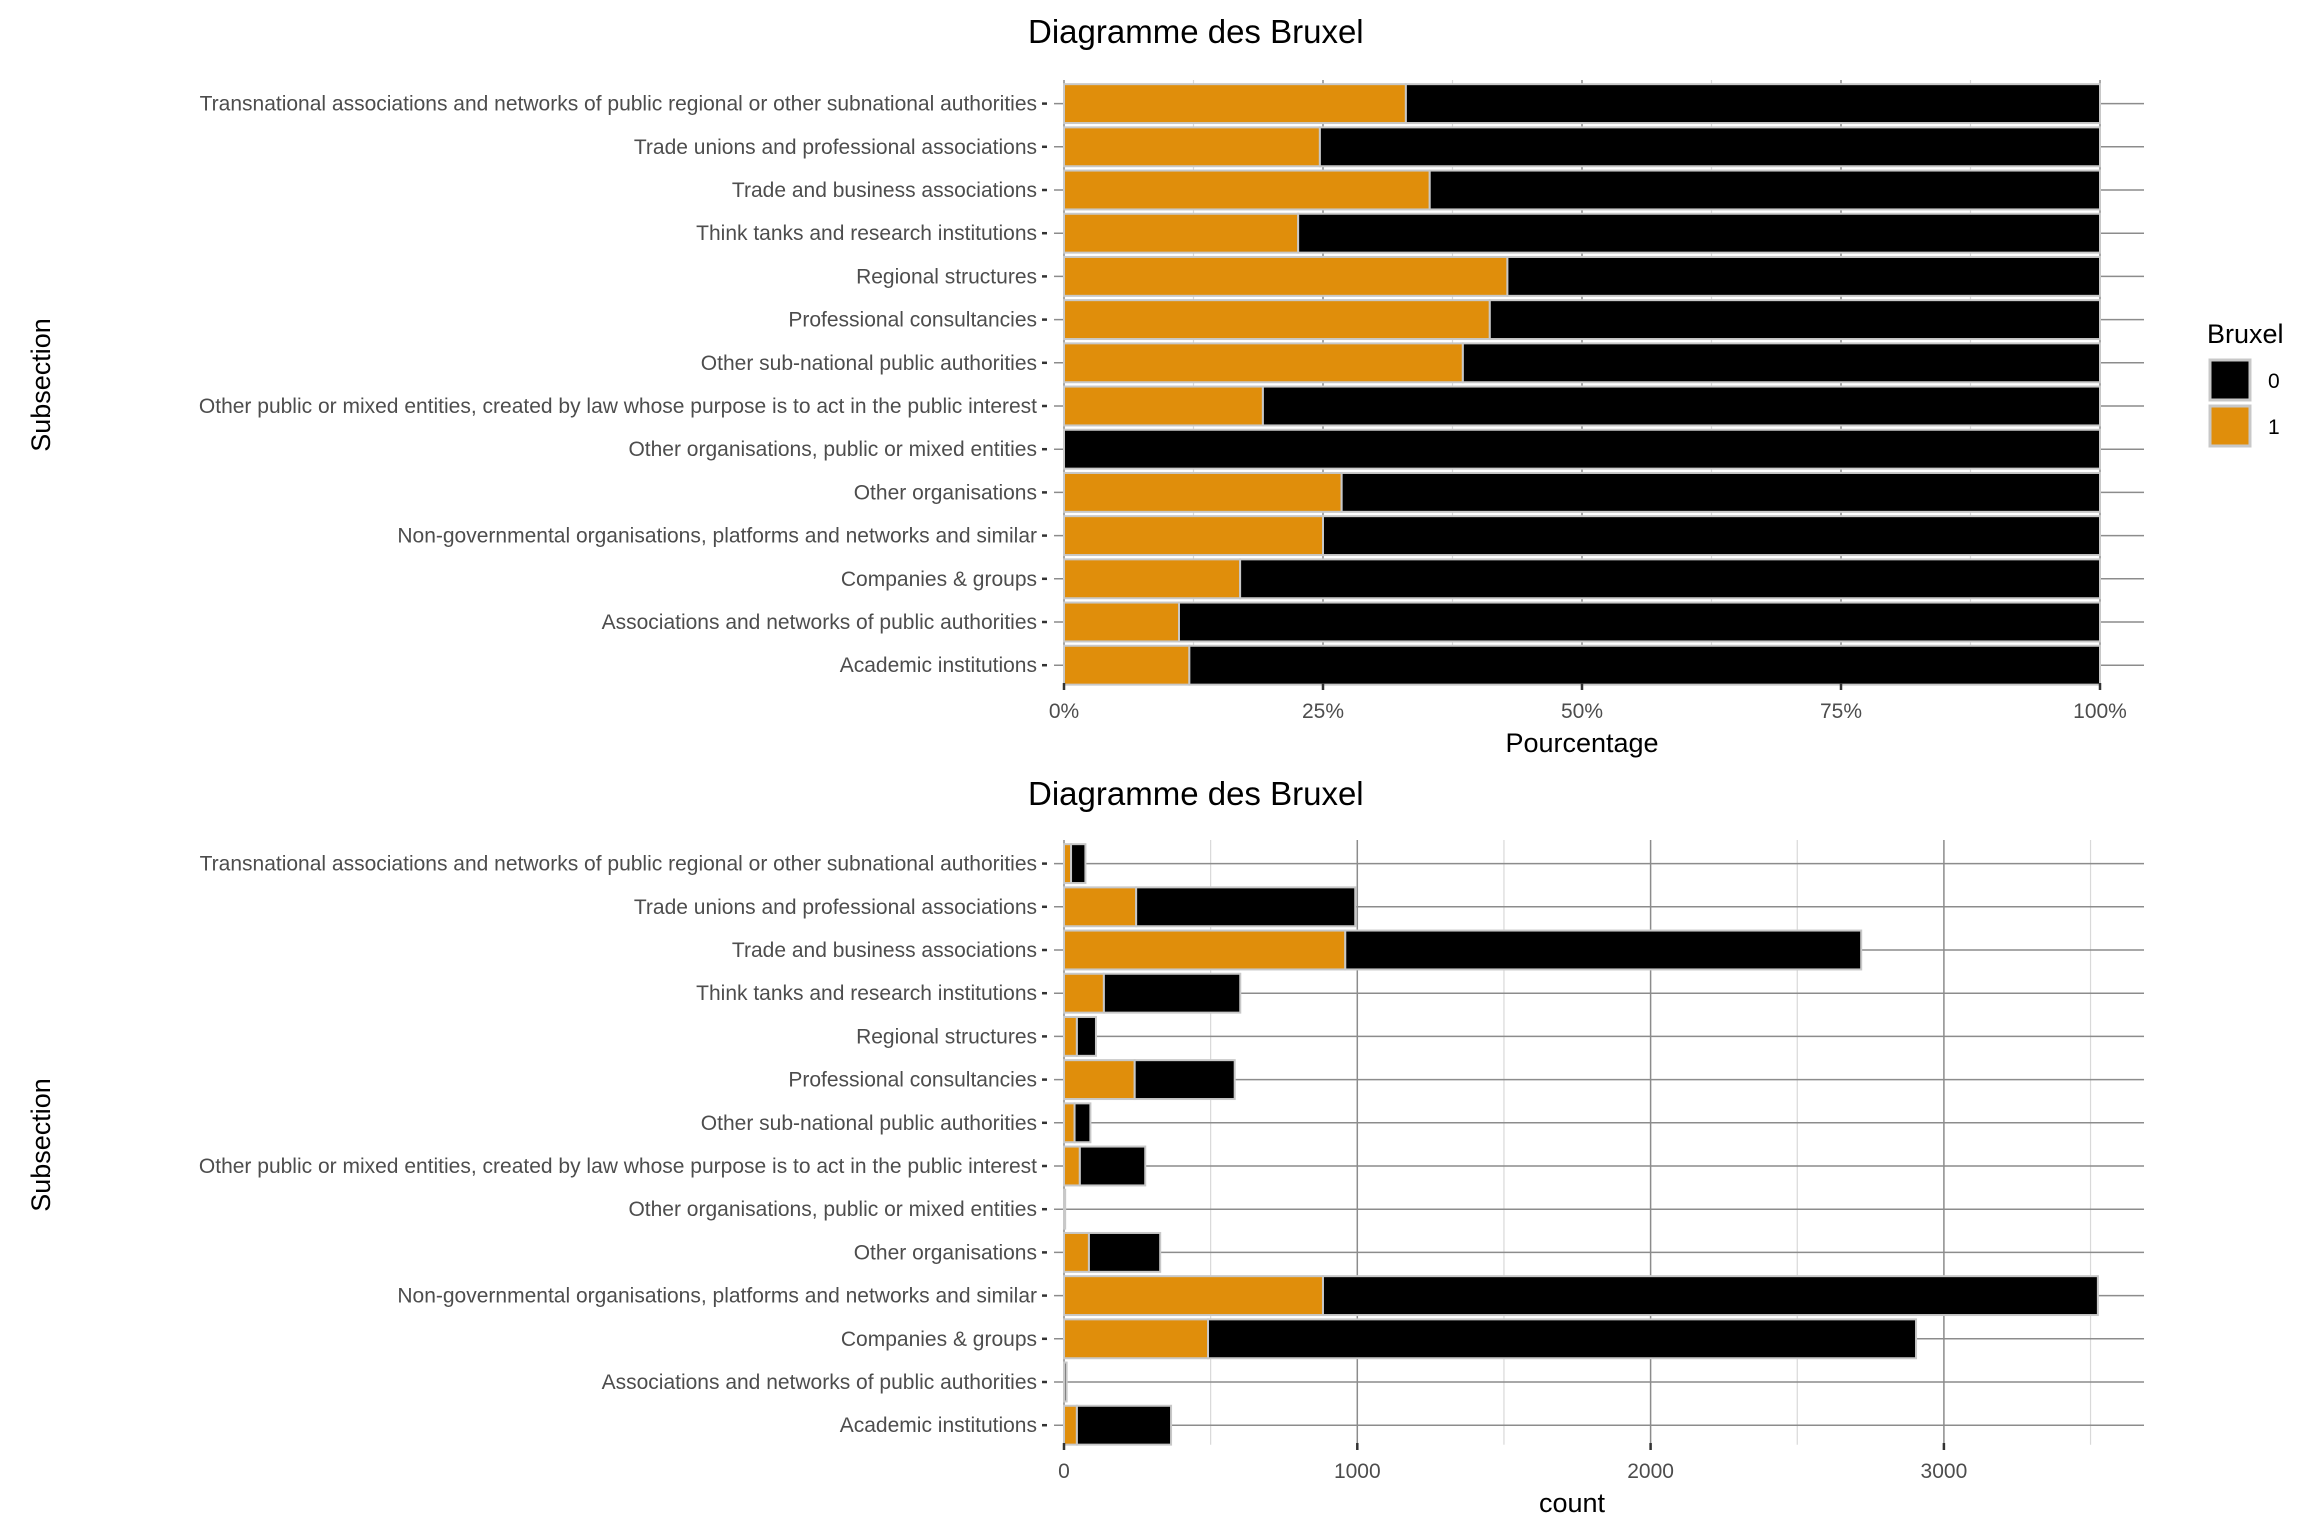 This screenshot has width=2304, height=1536. Describe the element at coordinates (1944, 1471) in the screenshot. I see `x-tick-label: 3000` at that location.